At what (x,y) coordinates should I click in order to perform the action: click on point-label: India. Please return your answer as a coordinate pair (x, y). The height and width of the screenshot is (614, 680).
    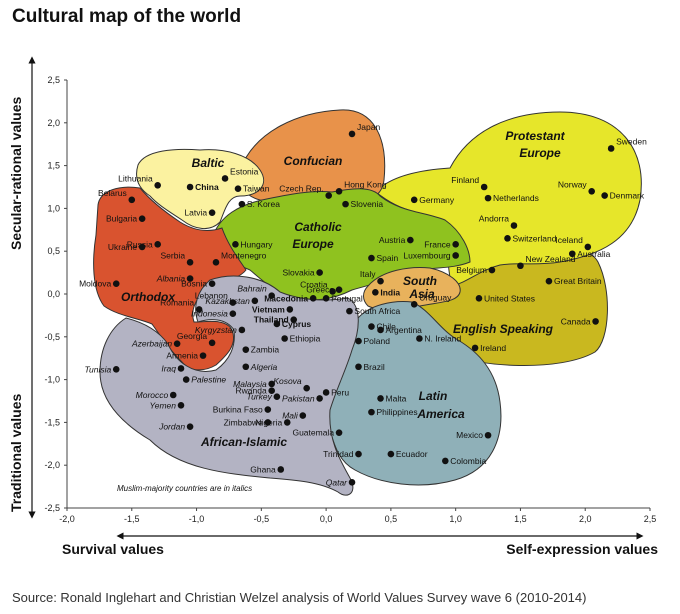
    Looking at the image, I should click on (390, 292).